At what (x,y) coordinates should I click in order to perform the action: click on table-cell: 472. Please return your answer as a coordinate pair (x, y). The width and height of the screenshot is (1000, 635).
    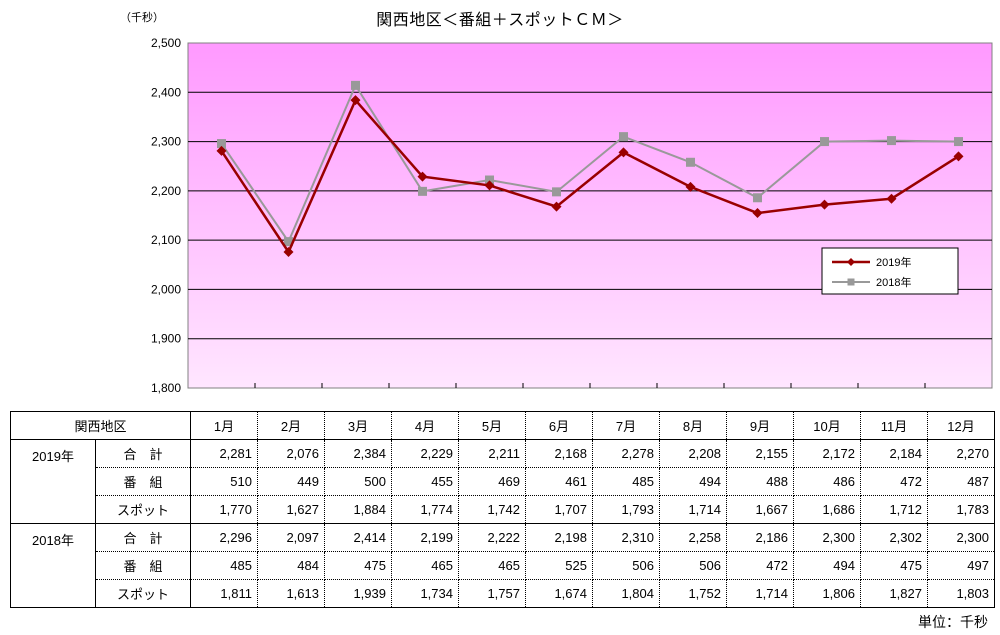
    Looking at the image, I should click on (760, 565).